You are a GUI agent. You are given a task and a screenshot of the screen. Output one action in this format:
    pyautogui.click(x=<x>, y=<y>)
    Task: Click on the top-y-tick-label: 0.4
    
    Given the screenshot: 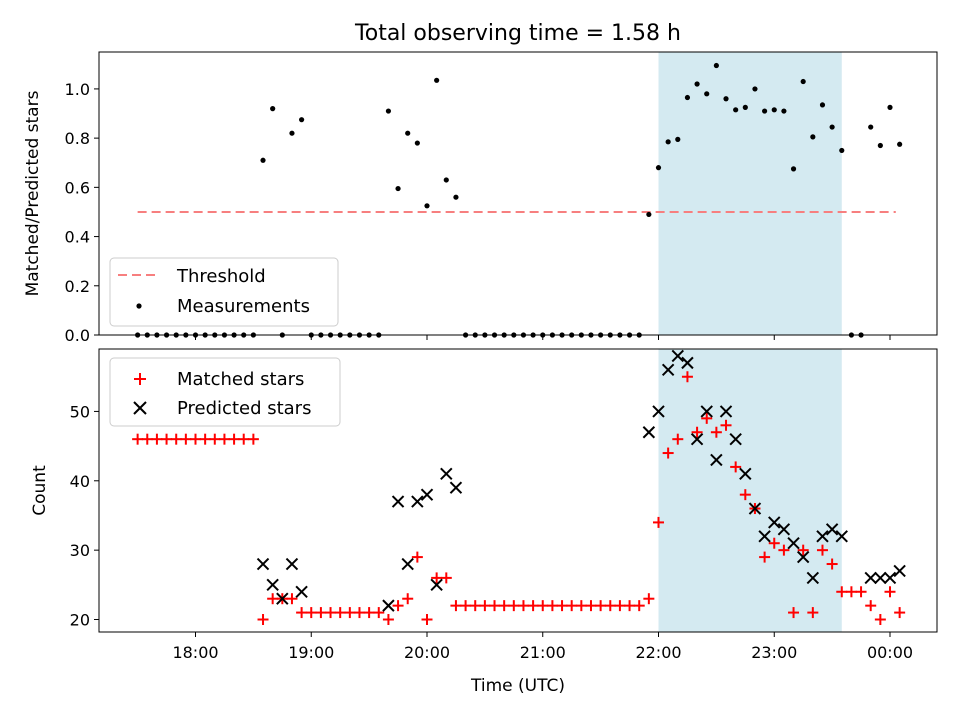 What is the action you would take?
    pyautogui.click(x=77, y=237)
    